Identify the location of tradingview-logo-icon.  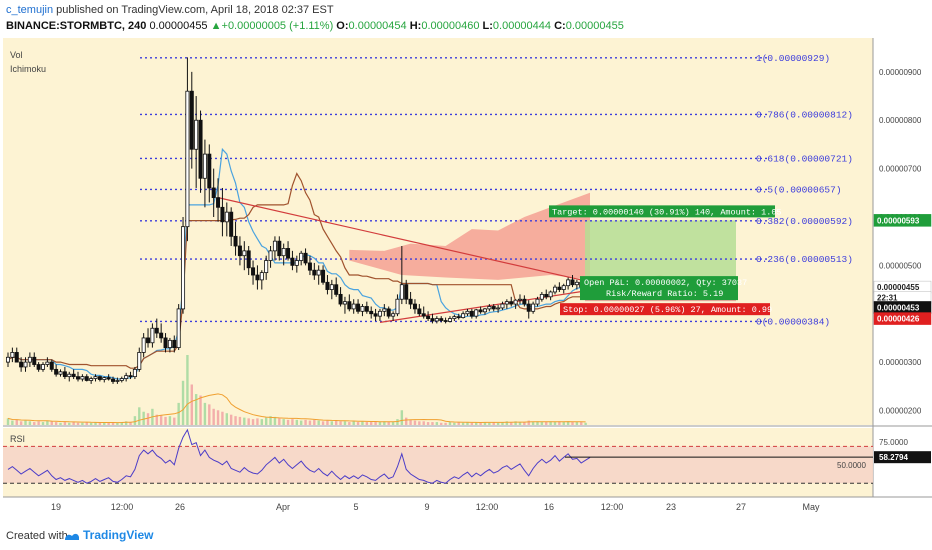
(72, 536).